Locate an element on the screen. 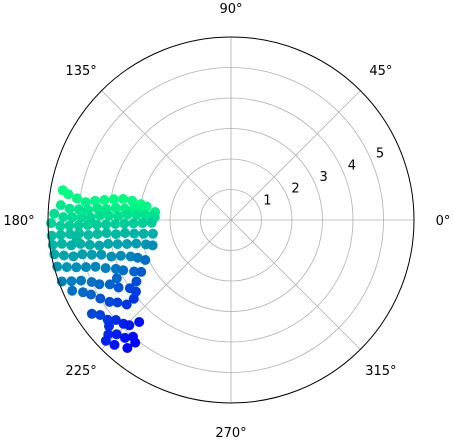 Image resolution: width=453 pixels, height=442 pixels. r-tick-label: 2 is located at coordinates (295, 189).